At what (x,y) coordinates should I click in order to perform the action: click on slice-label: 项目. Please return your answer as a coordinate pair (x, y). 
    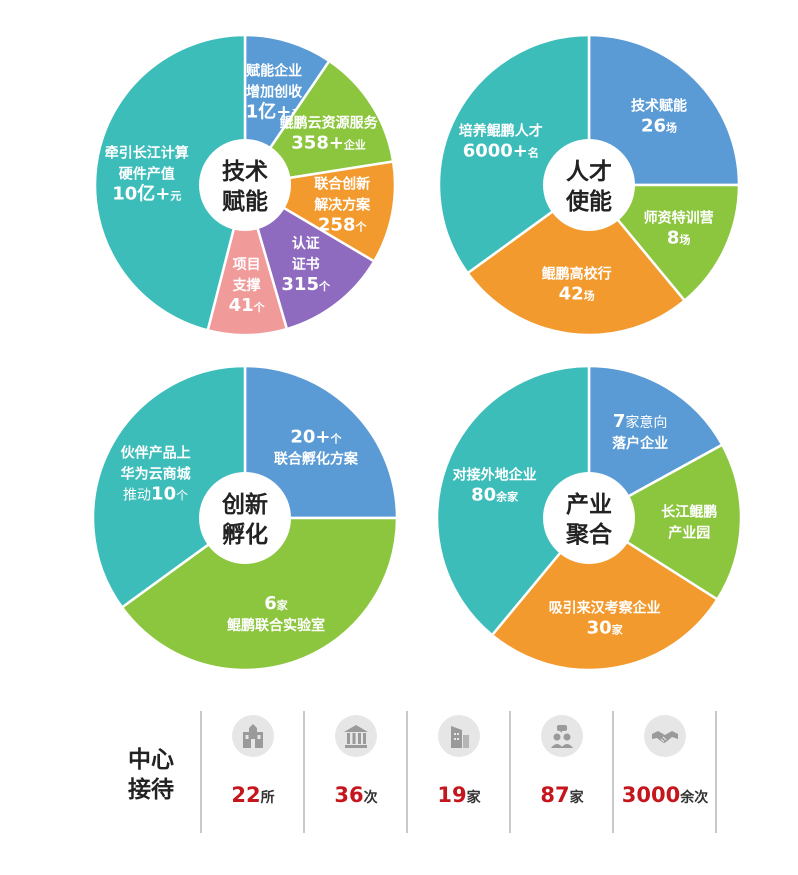
    Looking at the image, I should click on (247, 265).